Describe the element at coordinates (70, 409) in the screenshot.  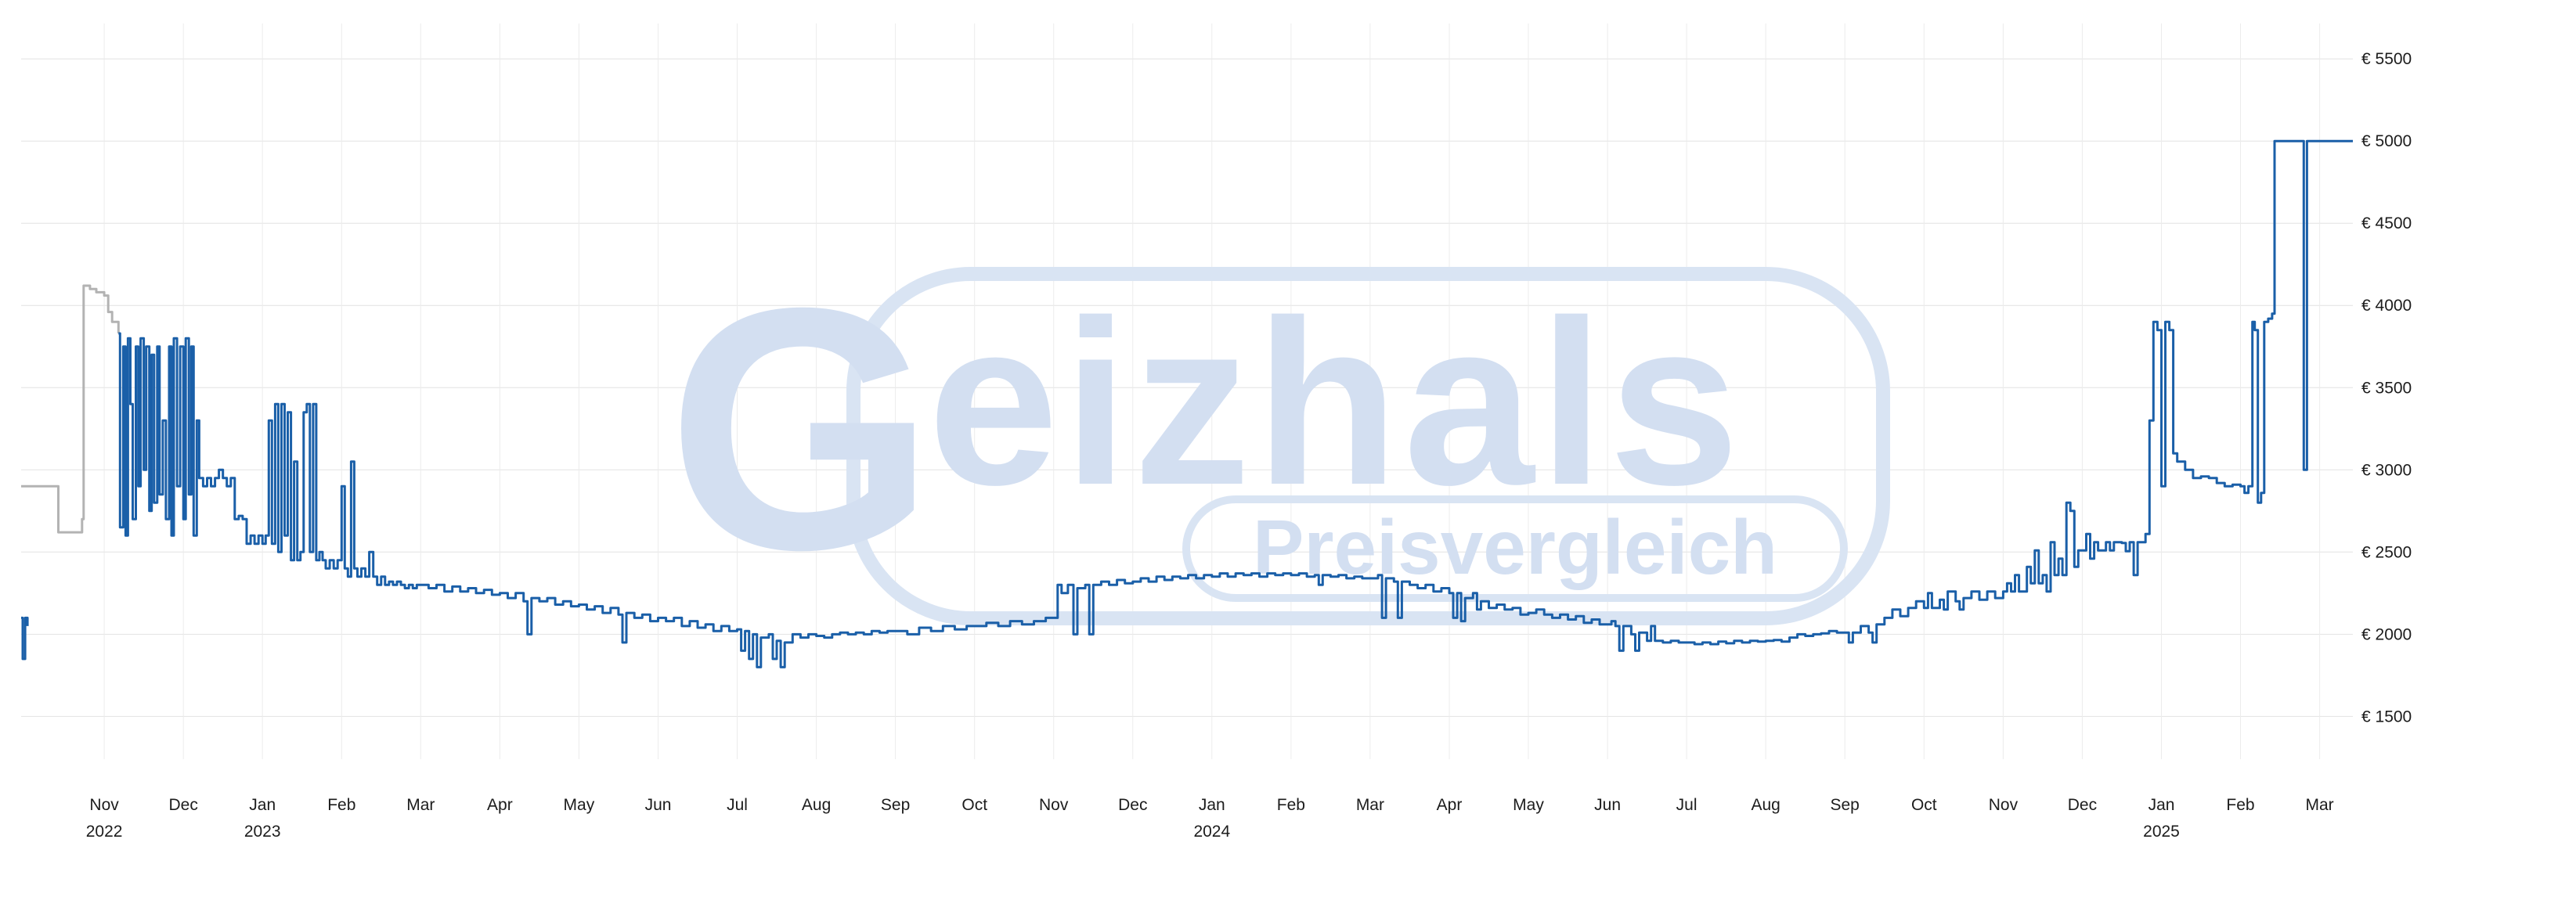
I see `series-earlier-offer` at that location.